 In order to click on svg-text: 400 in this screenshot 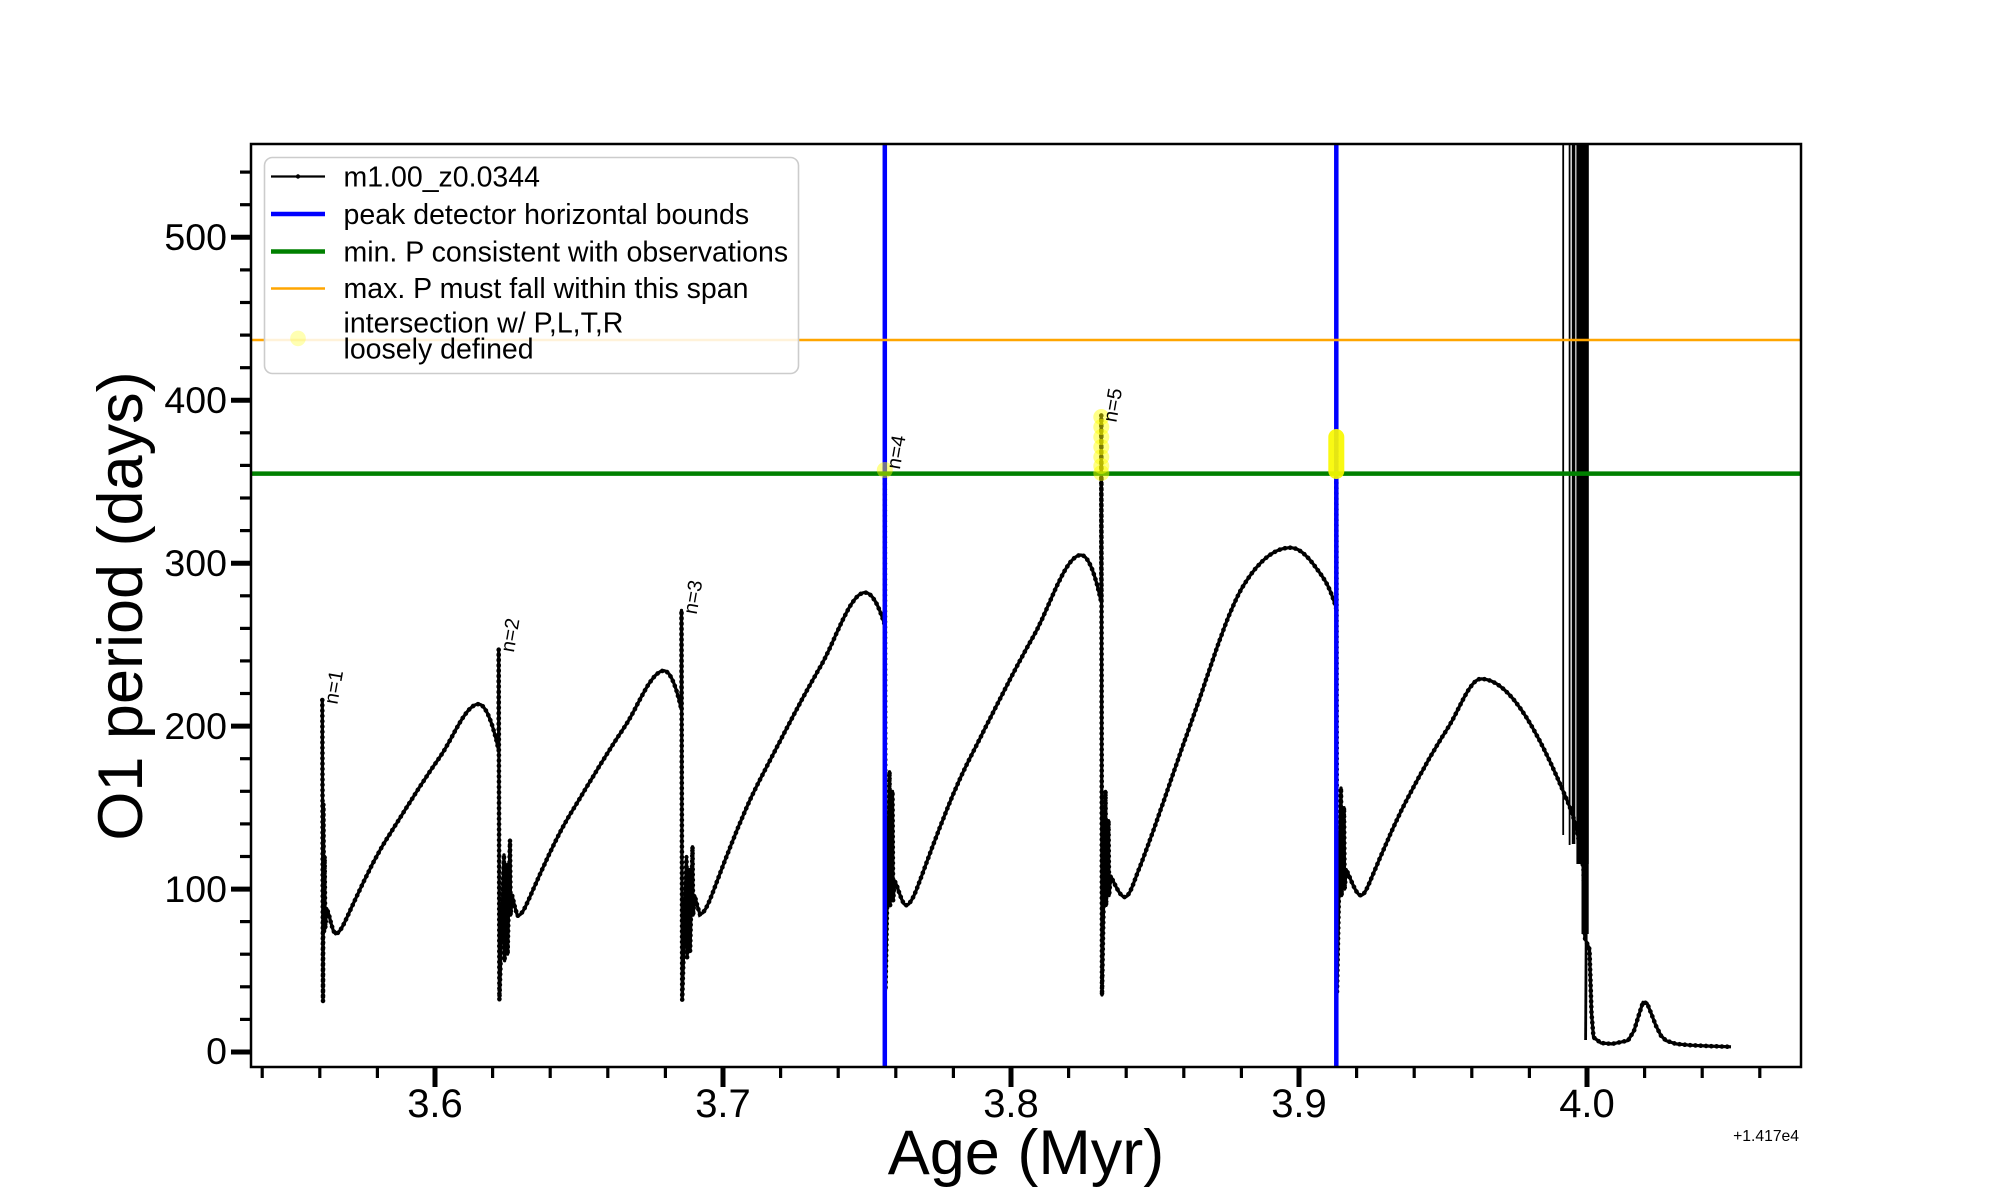, I will do `click(195, 400)`.